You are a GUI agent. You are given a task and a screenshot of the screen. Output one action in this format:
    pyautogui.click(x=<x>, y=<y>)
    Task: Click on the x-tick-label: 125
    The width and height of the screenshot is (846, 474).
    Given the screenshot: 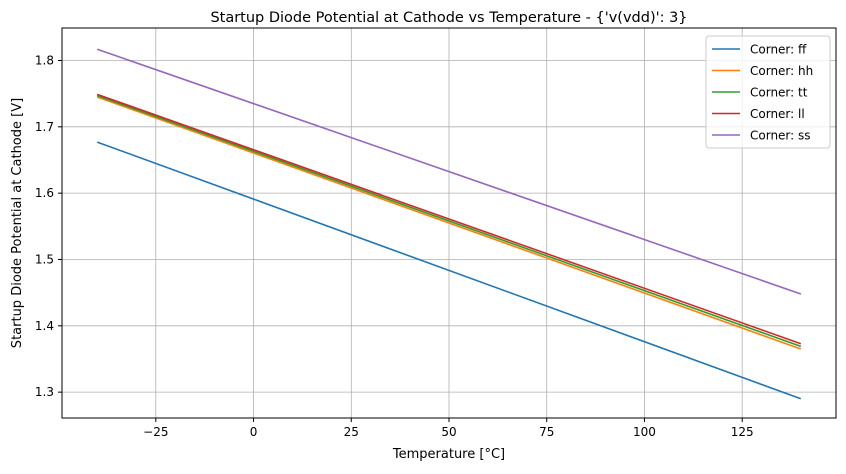 What is the action you would take?
    pyautogui.click(x=742, y=432)
    